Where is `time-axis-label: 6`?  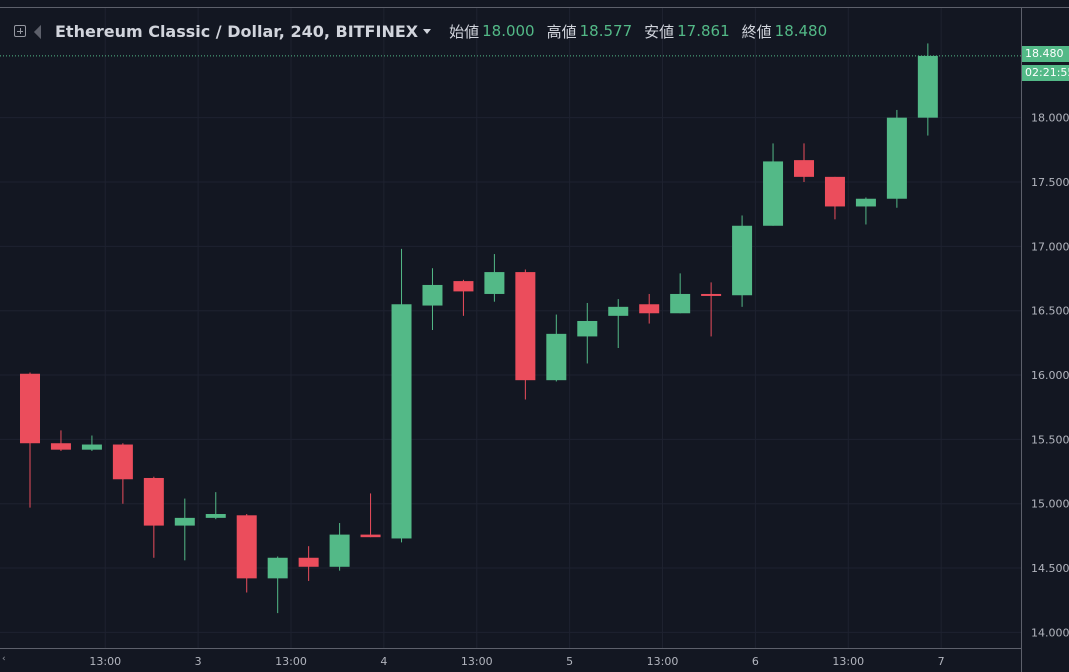
time-axis-label: 6 is located at coordinates (755, 661).